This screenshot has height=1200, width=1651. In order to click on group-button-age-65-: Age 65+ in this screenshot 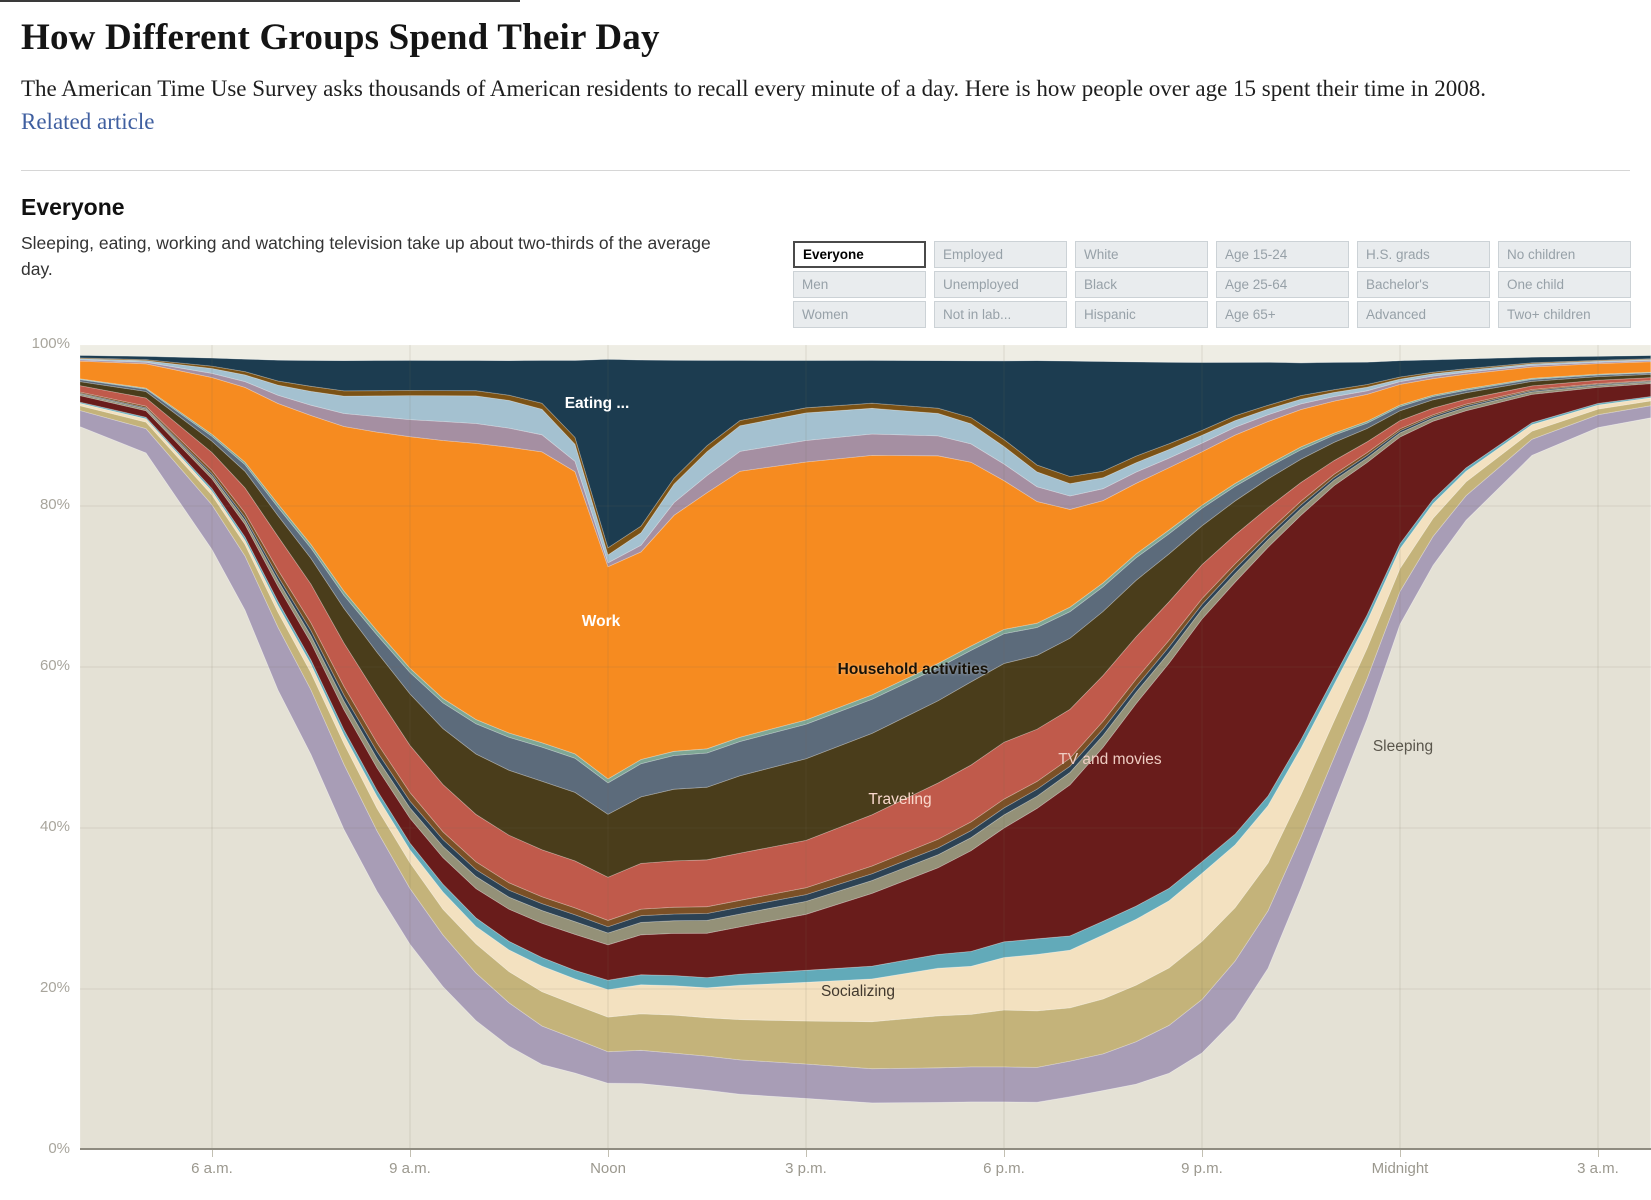, I will do `click(1282, 314)`.